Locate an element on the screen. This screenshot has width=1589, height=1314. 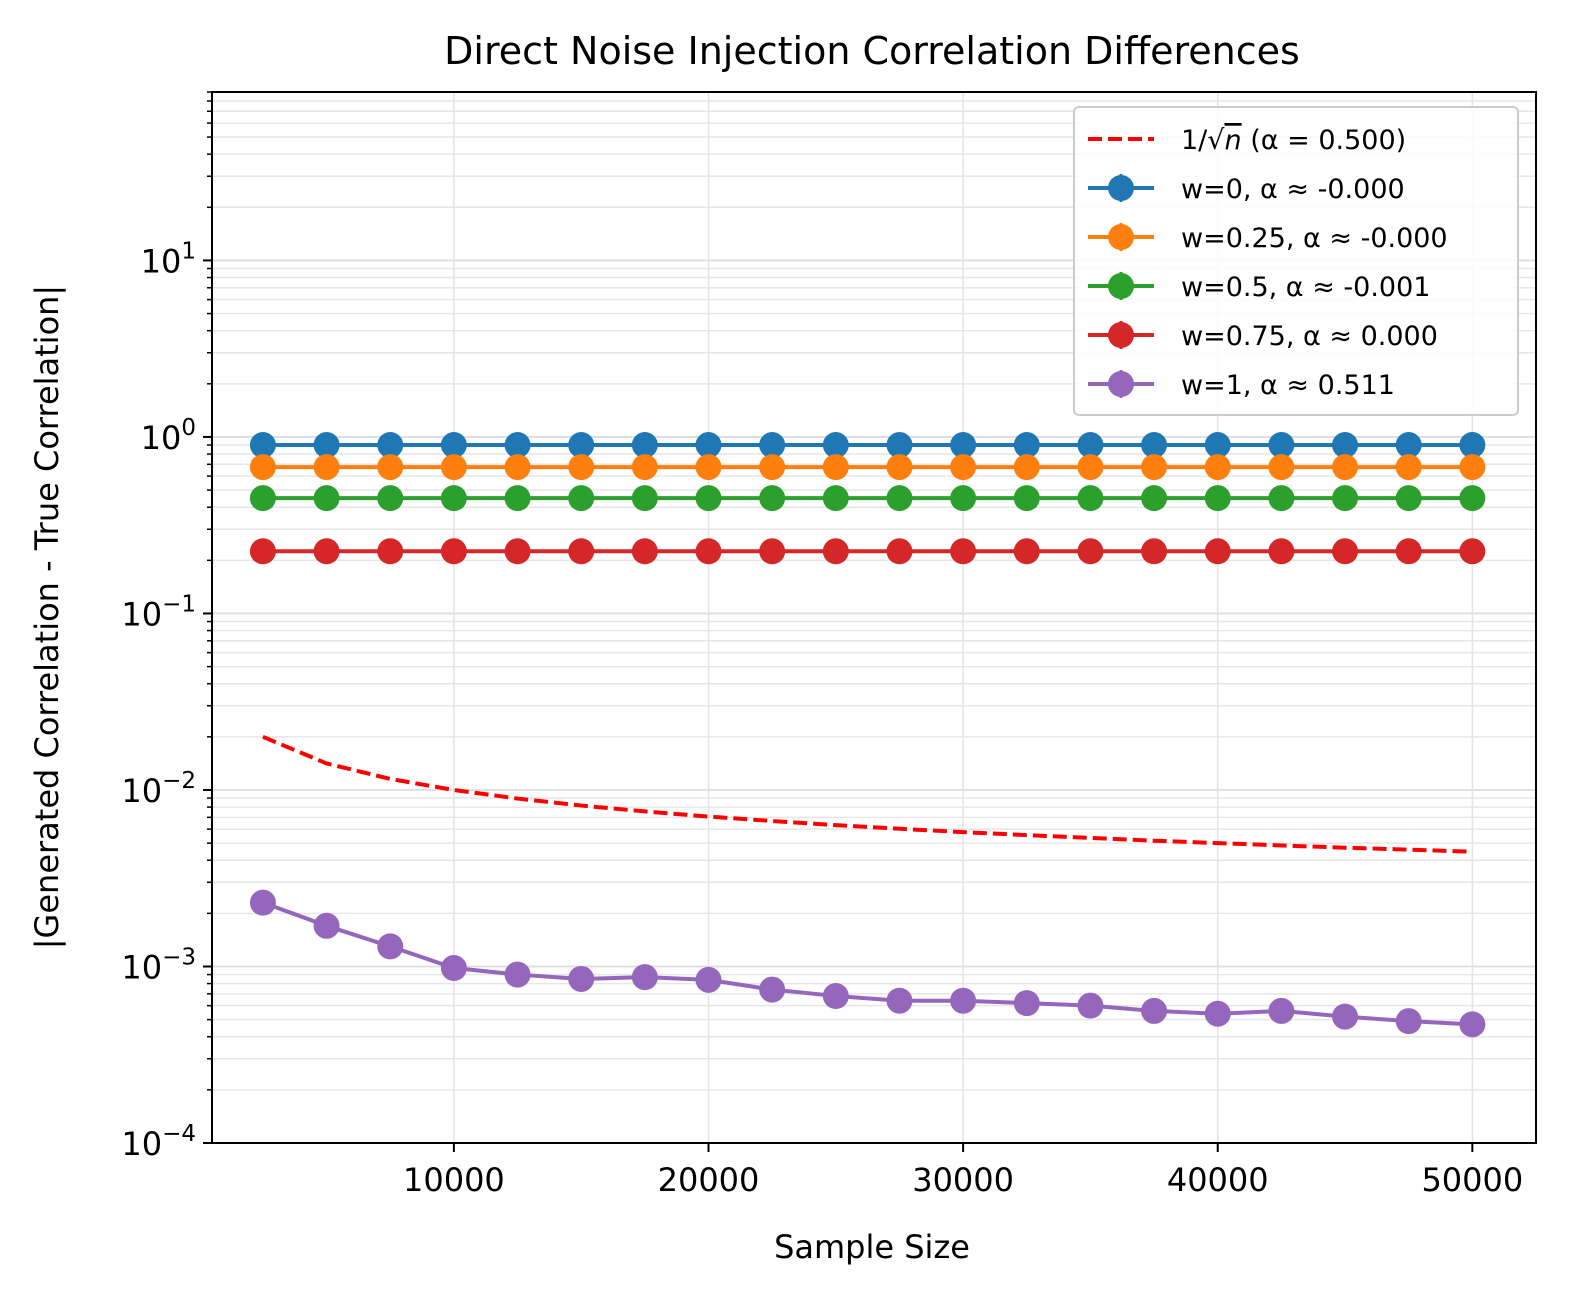
y-tick-label: 10⁻⁴ is located at coordinates (158, 1142).